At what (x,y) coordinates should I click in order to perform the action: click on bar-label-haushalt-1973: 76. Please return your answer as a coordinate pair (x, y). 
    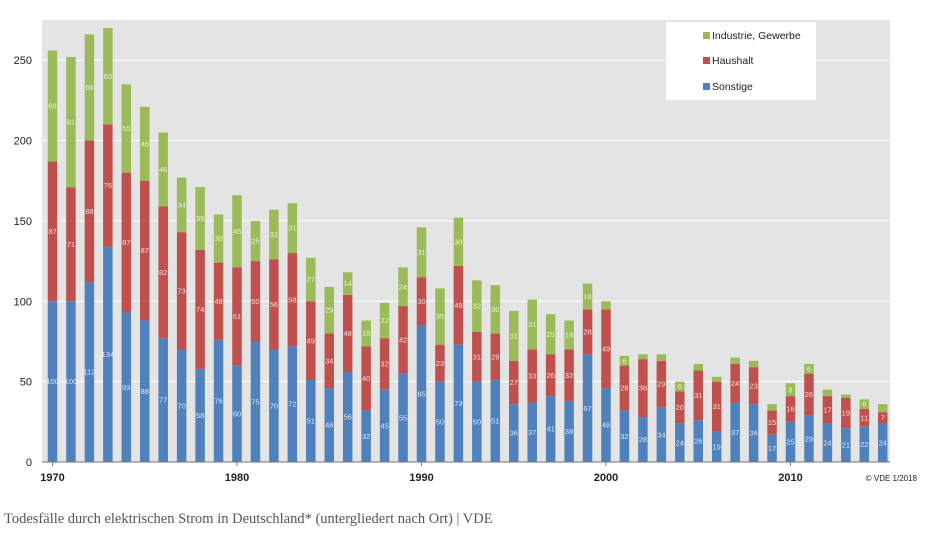
    Looking at the image, I should click on (108, 185).